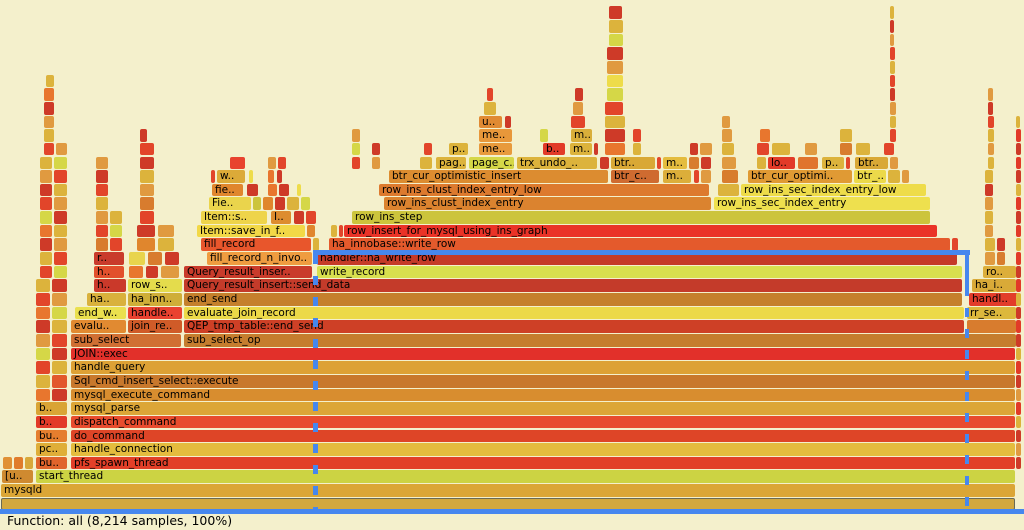 This screenshot has height=530, width=1024. What do you see at coordinates (581, 149) in the screenshot?
I see `frame-m: m..` at bounding box center [581, 149].